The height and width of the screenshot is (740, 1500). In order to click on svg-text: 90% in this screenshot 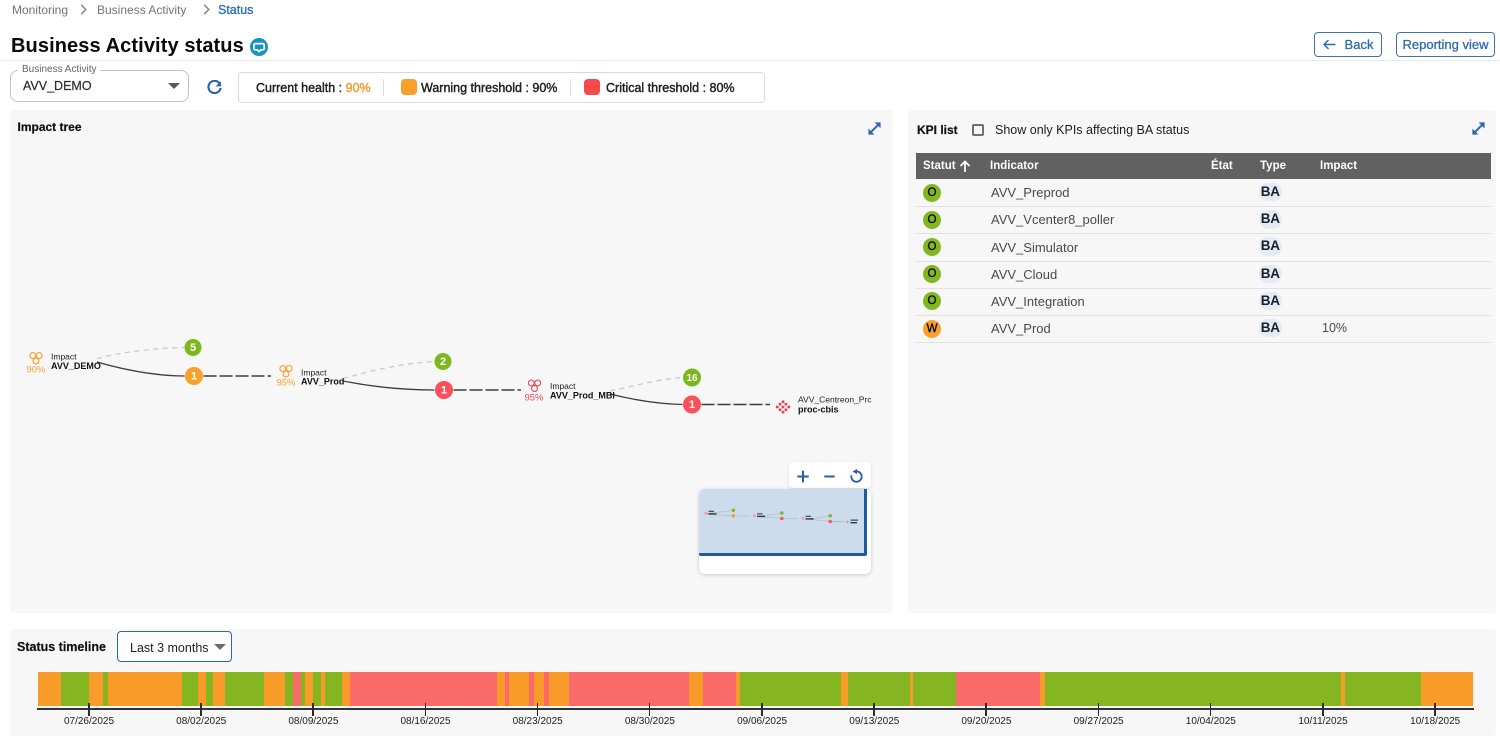, I will do `click(36, 370)`.